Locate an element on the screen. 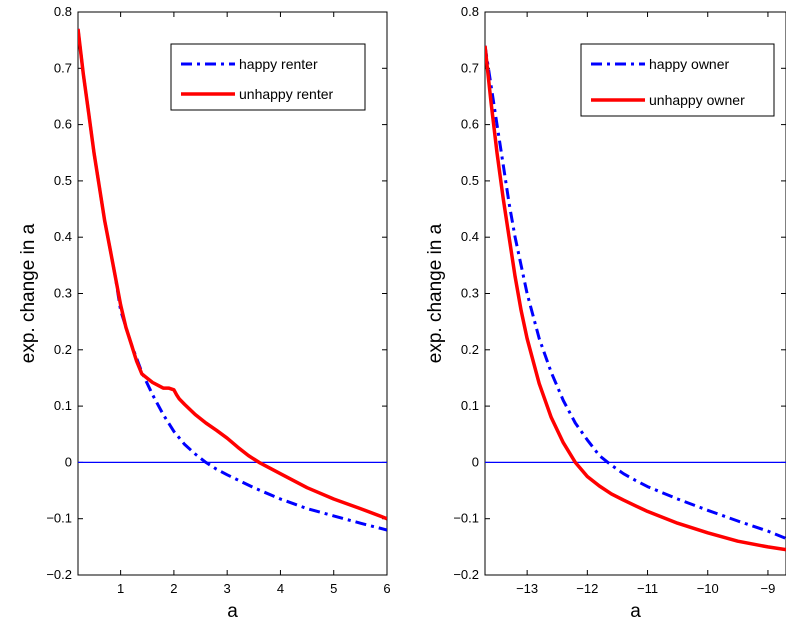 The width and height of the screenshot is (786, 624). legend: happy renter unhappy renter is located at coordinates (268, 77).